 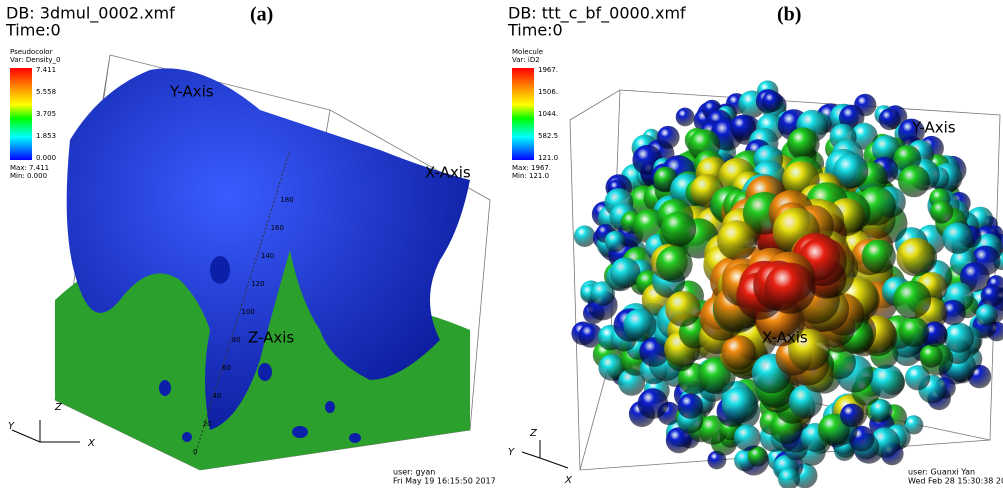 I want to click on user: user: Guanxi Yan, so click(x=941, y=472).